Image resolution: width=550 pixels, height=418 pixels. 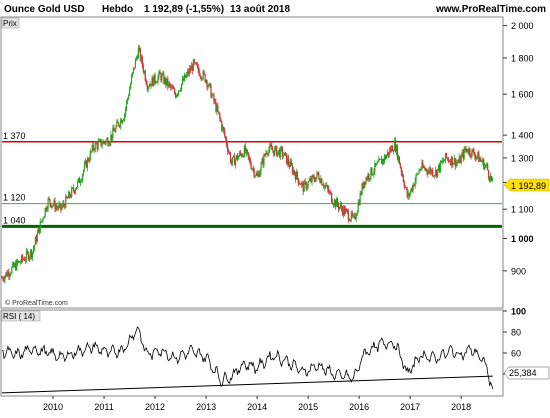 What do you see at coordinates (155, 407) in the screenshot?
I see `x-tick-label: 2012` at bounding box center [155, 407].